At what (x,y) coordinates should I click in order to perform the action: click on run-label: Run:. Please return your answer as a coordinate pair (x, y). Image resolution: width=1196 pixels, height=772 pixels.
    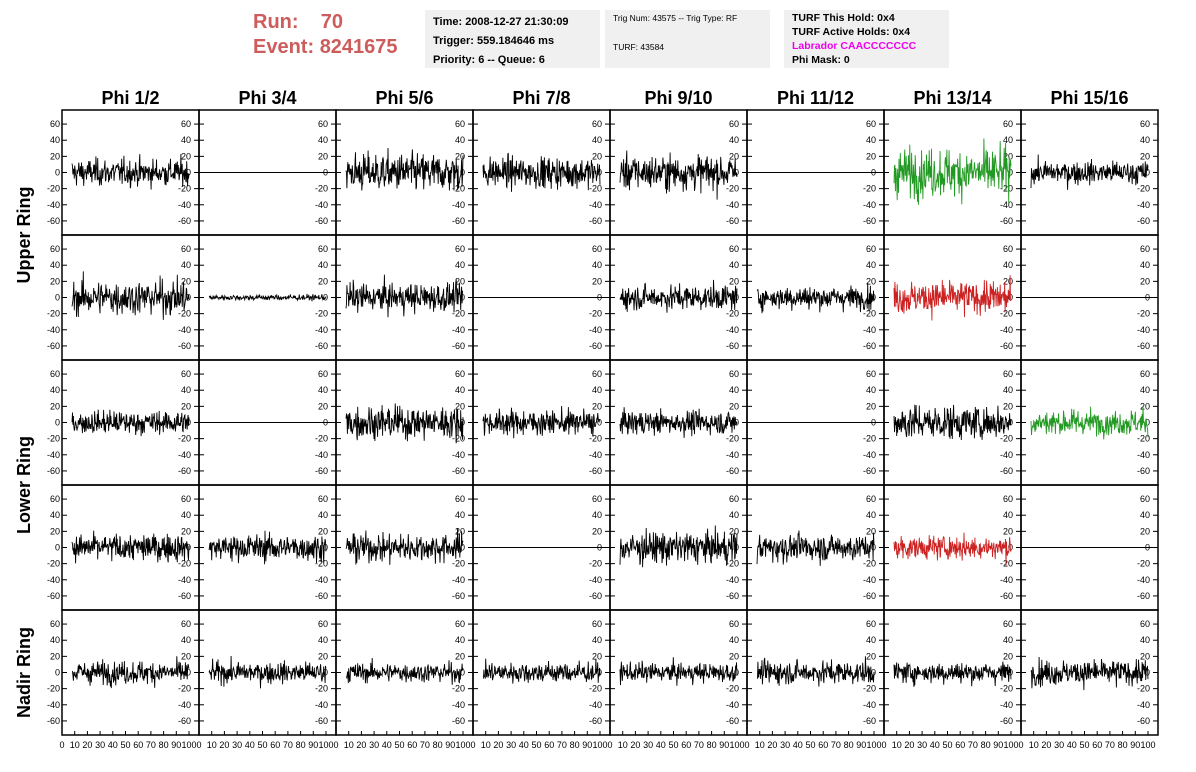
    Looking at the image, I should click on (276, 22).